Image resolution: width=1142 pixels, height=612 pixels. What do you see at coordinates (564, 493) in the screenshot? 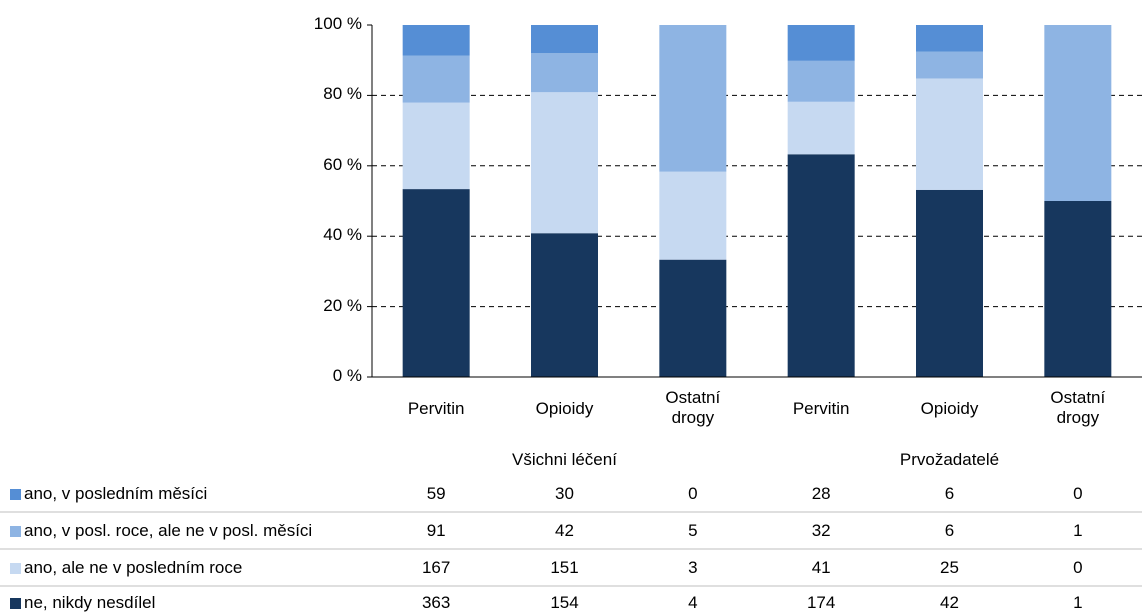
I see `table-value: 30` at bounding box center [564, 493].